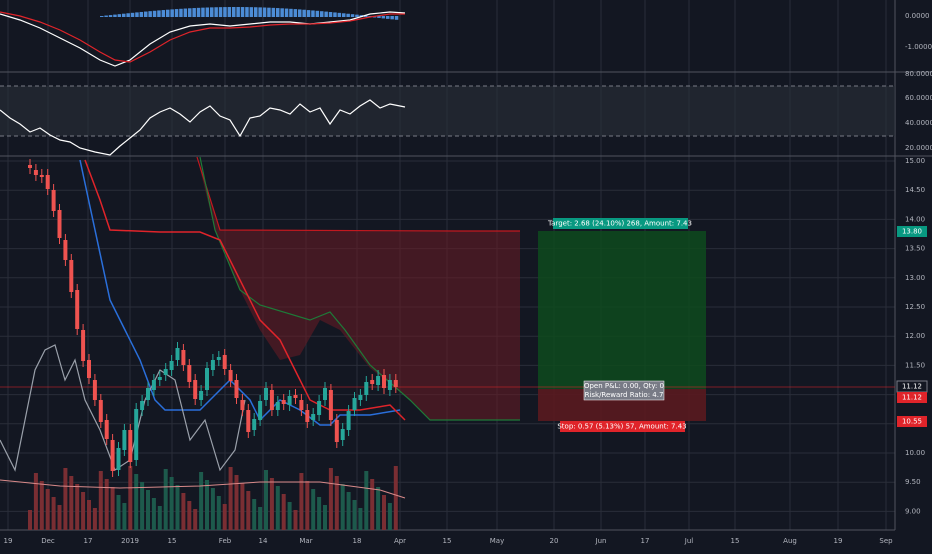  What do you see at coordinates (203, 489) in the screenshot?
I see `volume-ma` at bounding box center [203, 489].